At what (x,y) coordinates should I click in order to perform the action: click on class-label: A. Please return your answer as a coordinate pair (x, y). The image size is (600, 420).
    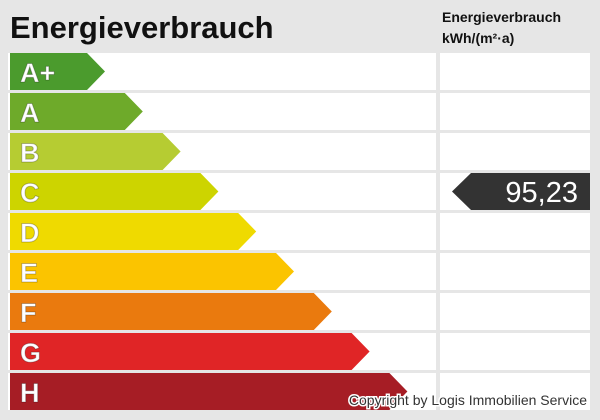
    Looking at the image, I should click on (30, 113).